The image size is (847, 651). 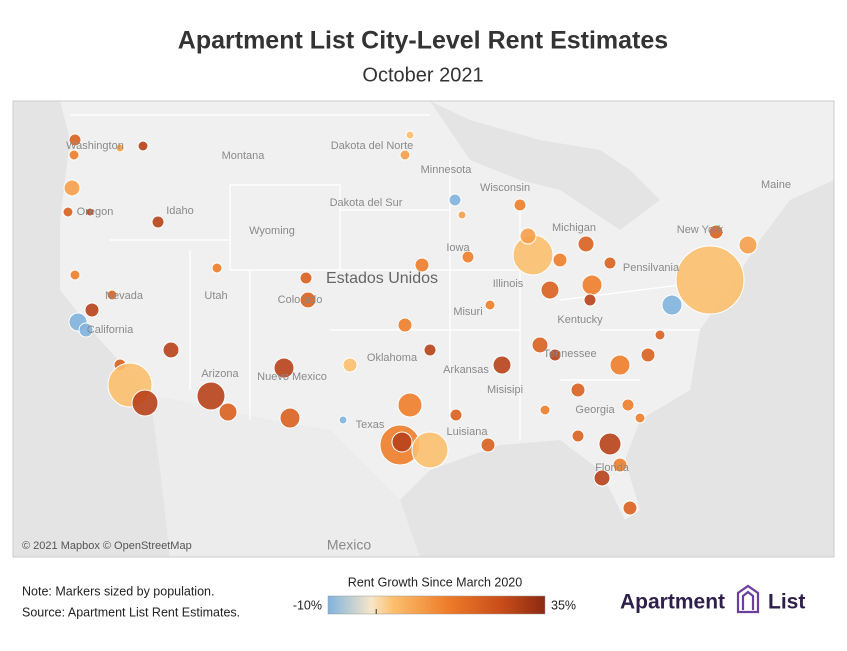 I want to click on state-label: Nuevo Mexico, so click(x=292, y=377).